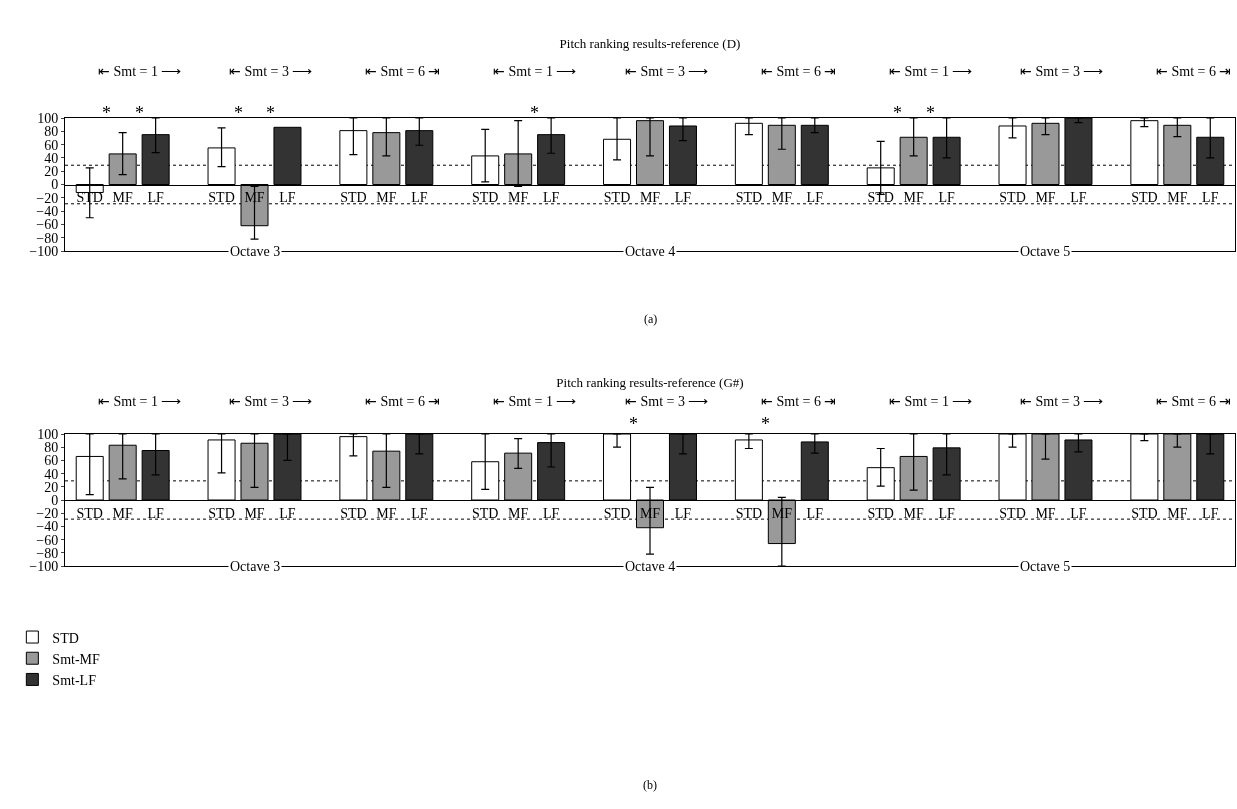  Describe the element at coordinates (76, 659) in the screenshot. I see `legend-label: Smt-MF` at that location.